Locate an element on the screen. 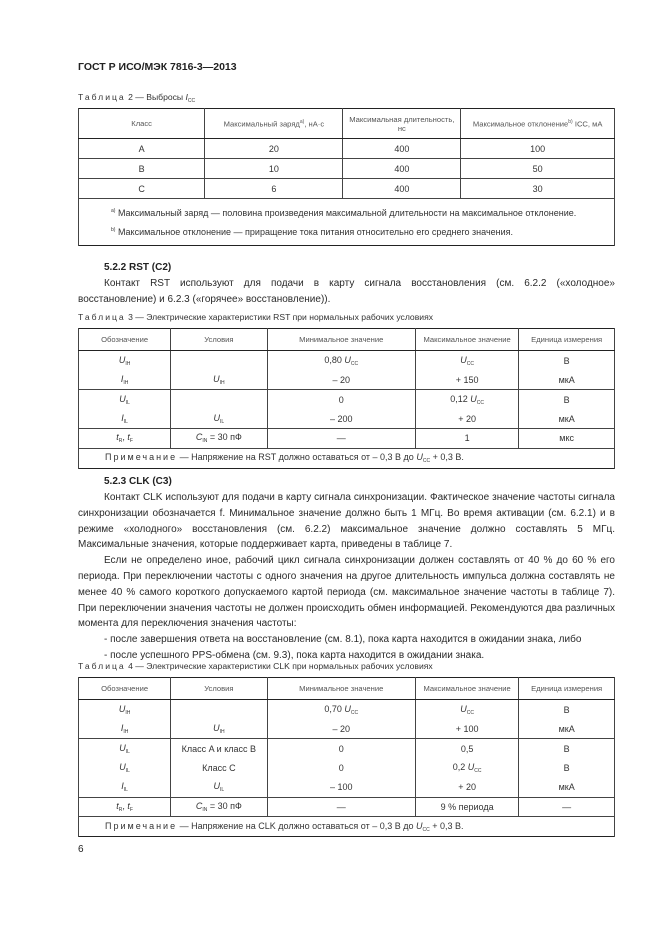 The image size is (661, 935). table-cell: Класс A и класс B is located at coordinates (219, 748).